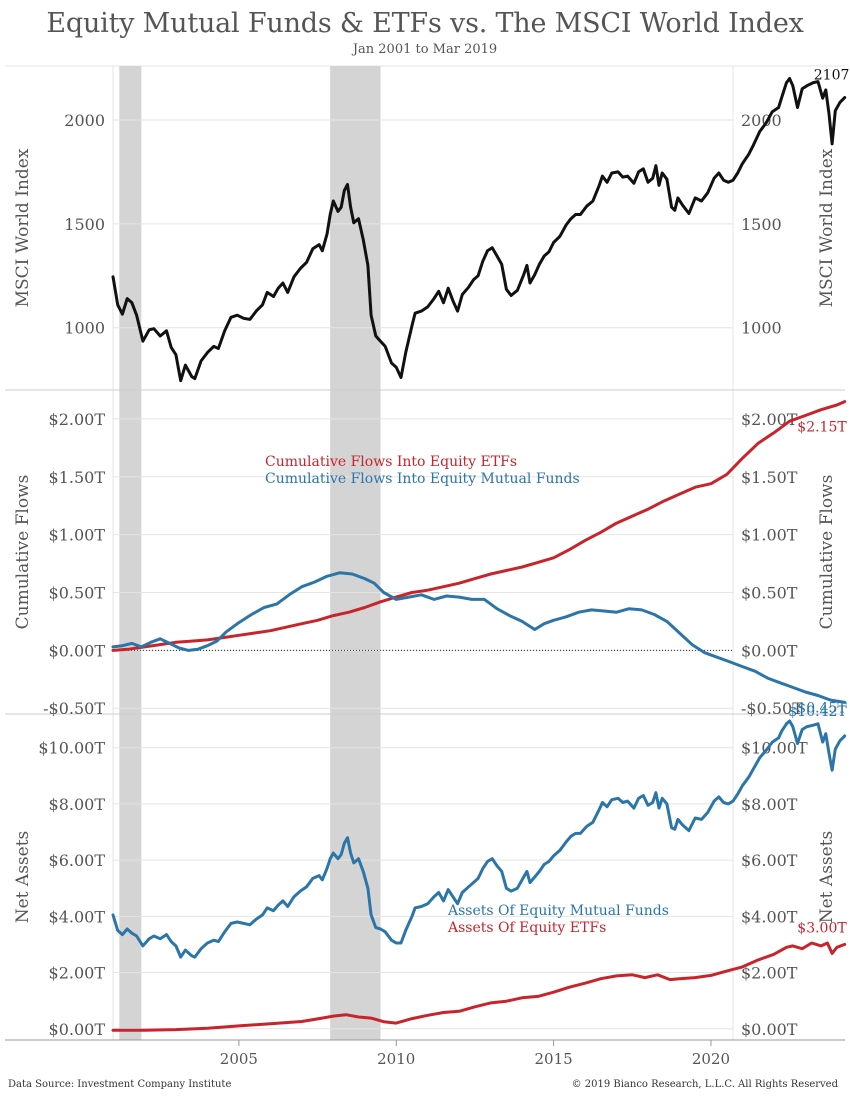  I want to click on flows-end-label-0: $2.15T, so click(822, 428).